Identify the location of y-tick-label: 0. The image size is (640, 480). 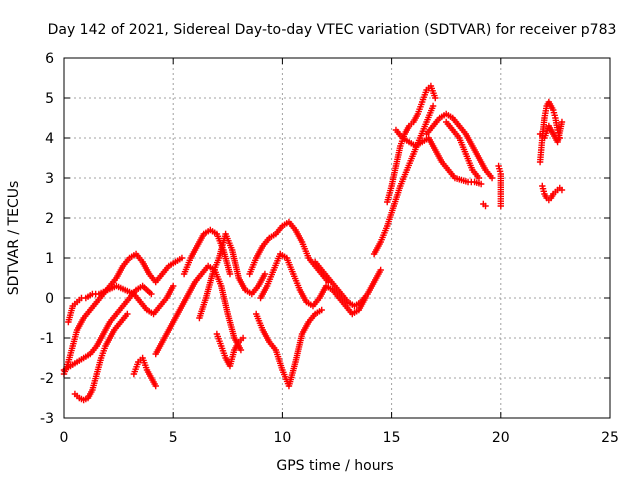
(49, 299).